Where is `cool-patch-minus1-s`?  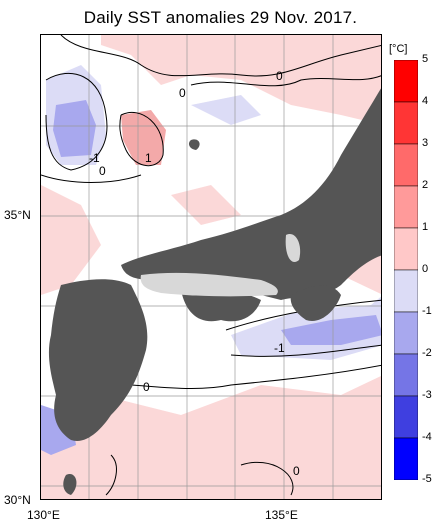 cool-patch-minus1-s is located at coordinates (331, 330).